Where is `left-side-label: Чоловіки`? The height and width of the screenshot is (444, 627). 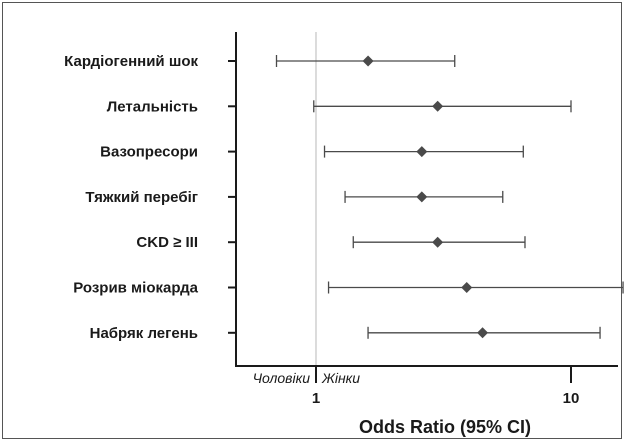
left-side-label: Чоловіки is located at coordinates (282, 378).